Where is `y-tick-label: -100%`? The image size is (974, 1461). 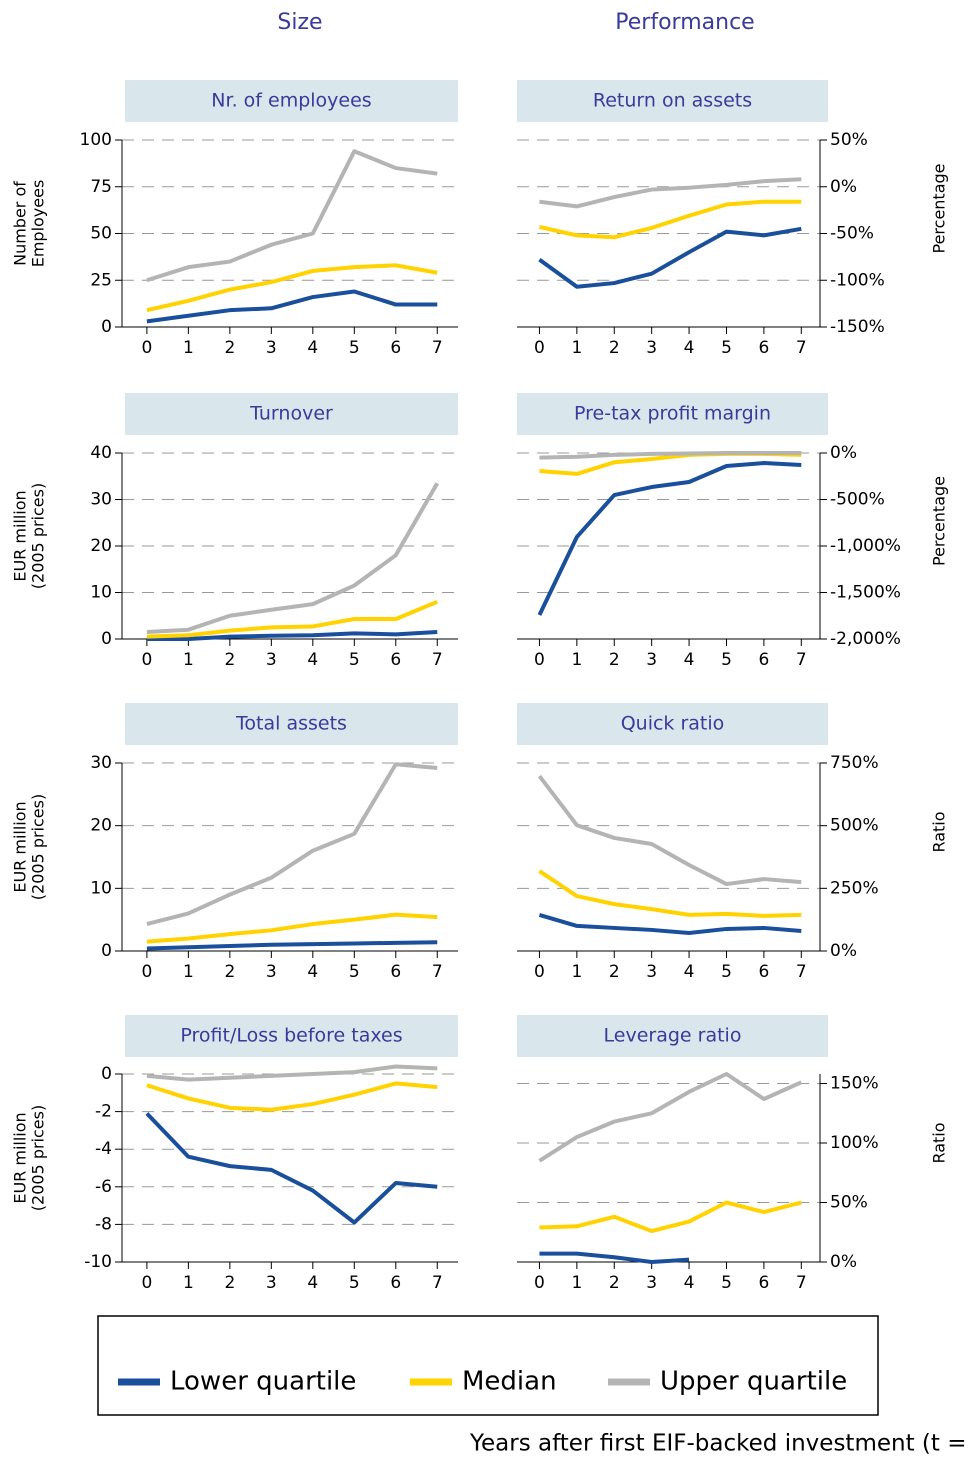 y-tick-label: -100% is located at coordinates (857, 280).